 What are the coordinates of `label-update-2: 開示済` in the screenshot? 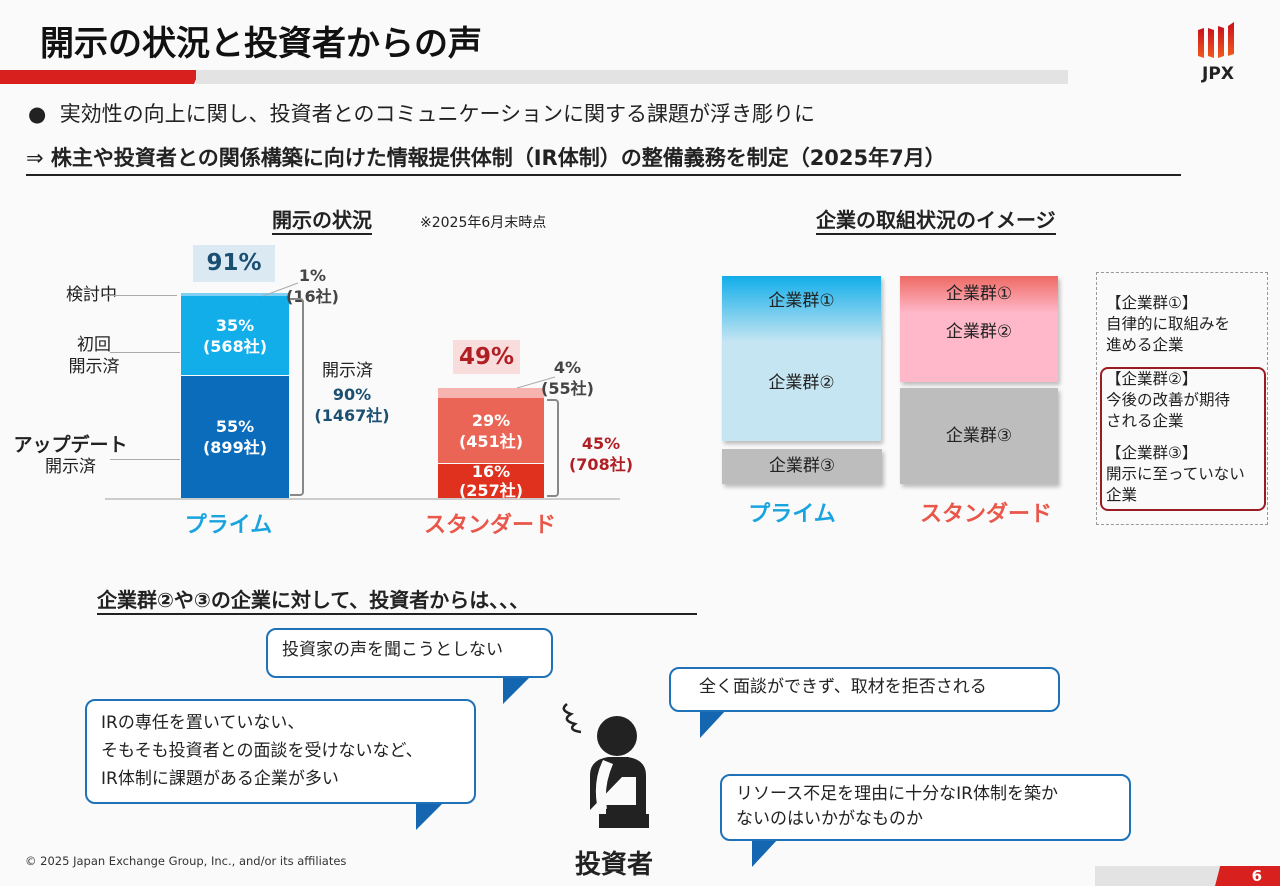 It's located at (70, 467).